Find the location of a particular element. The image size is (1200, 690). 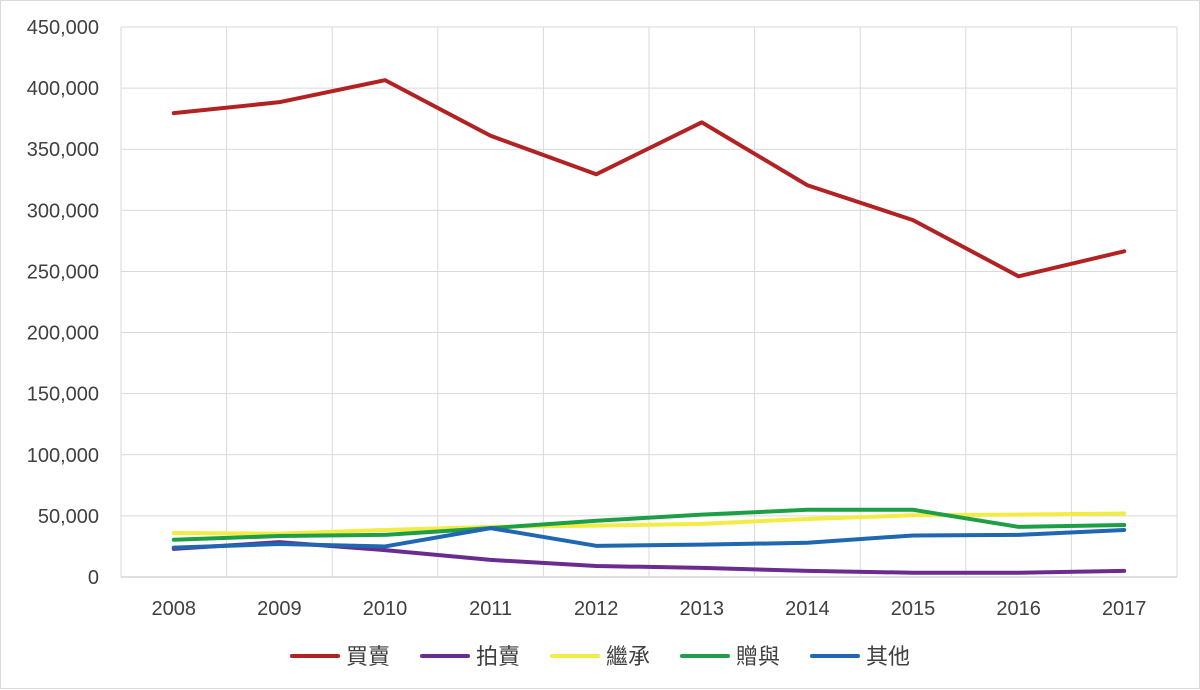

y-tick-label: 100,000 is located at coordinates (63, 456).